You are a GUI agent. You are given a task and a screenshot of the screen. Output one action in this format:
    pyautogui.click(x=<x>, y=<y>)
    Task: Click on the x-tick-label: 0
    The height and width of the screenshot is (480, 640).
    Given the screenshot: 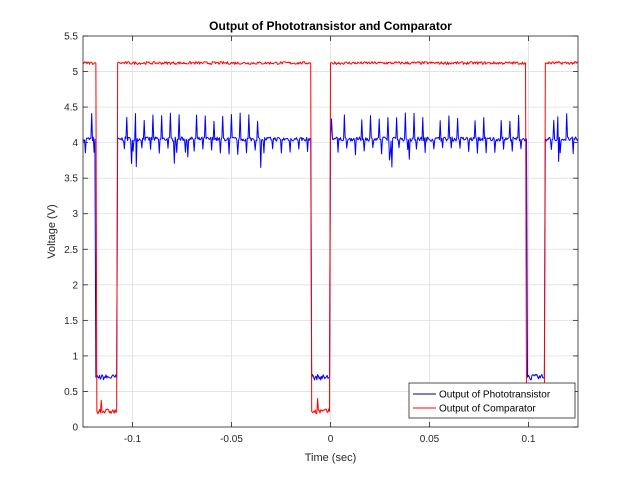 What is the action you would take?
    pyautogui.click(x=331, y=439)
    